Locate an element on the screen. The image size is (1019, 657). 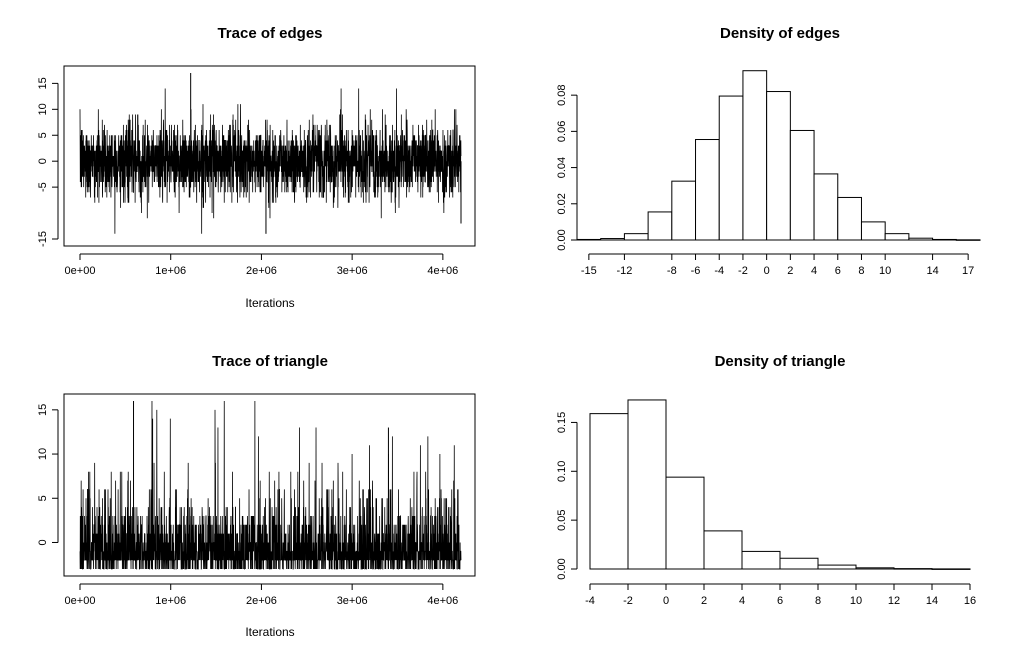
density-edges-title: Density of edges is located at coordinates (780, 33).